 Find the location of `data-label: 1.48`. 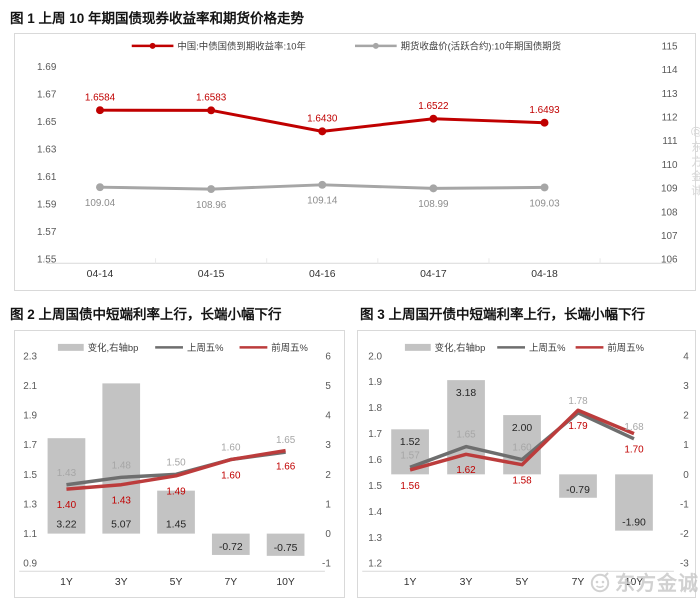

data-label: 1.48 is located at coordinates (122, 465).